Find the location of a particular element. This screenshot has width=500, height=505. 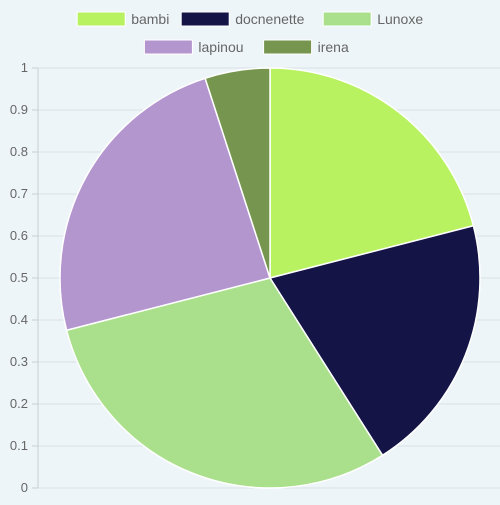

y-tick-label: 1 is located at coordinates (24, 67).